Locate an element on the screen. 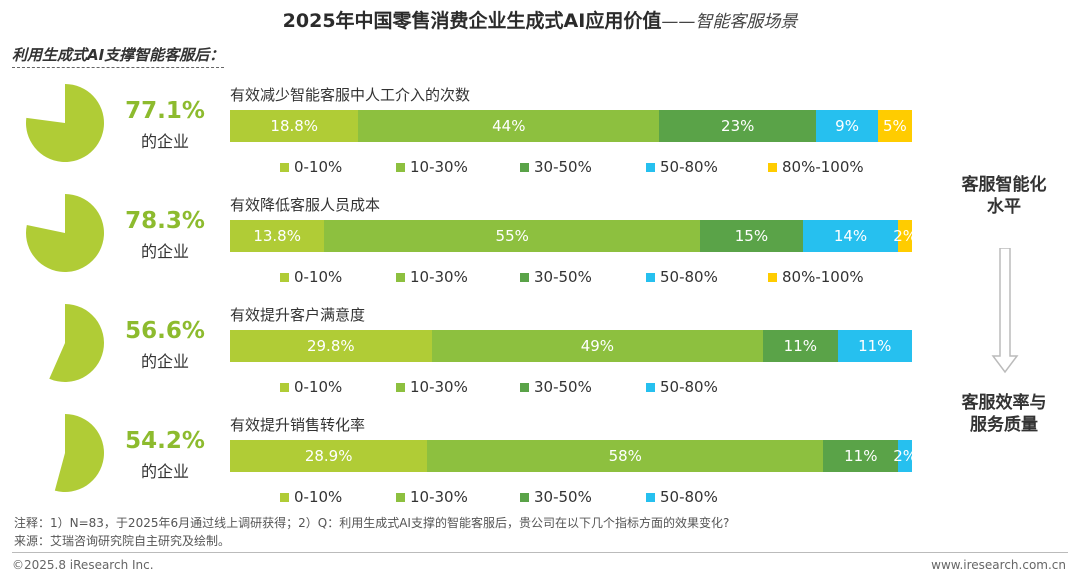 This screenshot has height=581, width=1080. stacked-bar: 28.9% 58% 11% 2% is located at coordinates (573, 456).